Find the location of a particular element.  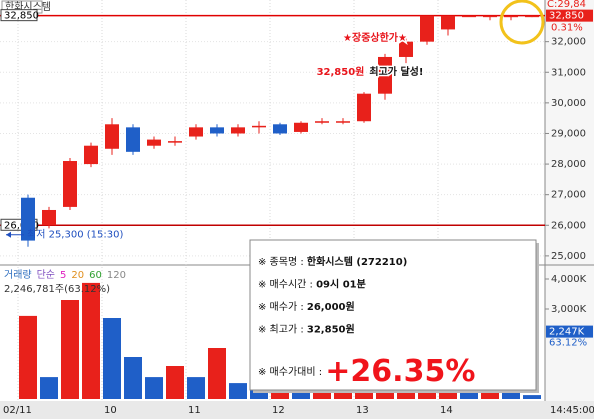

y-tick-label: 30,000 is located at coordinates (568, 103).